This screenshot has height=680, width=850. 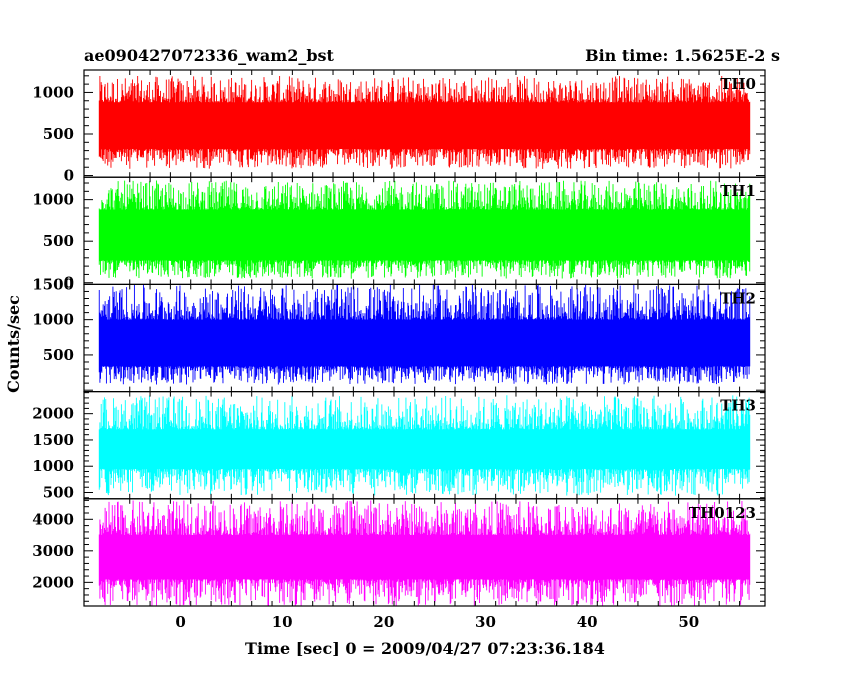 What do you see at coordinates (682, 55) in the screenshot?
I see `bin-time-label: Bin time: 1.5625E-2 s` at bounding box center [682, 55].